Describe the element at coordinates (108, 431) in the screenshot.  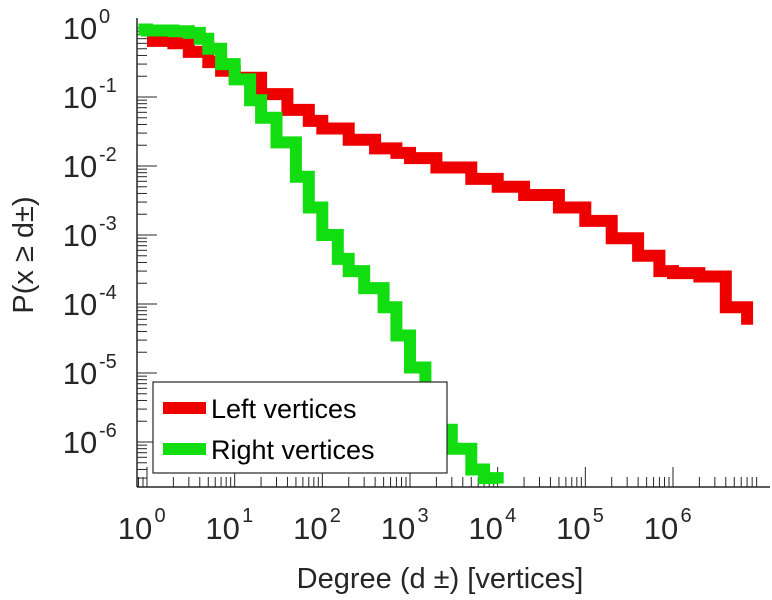
I see `y-tick-exp: -6` at that location.